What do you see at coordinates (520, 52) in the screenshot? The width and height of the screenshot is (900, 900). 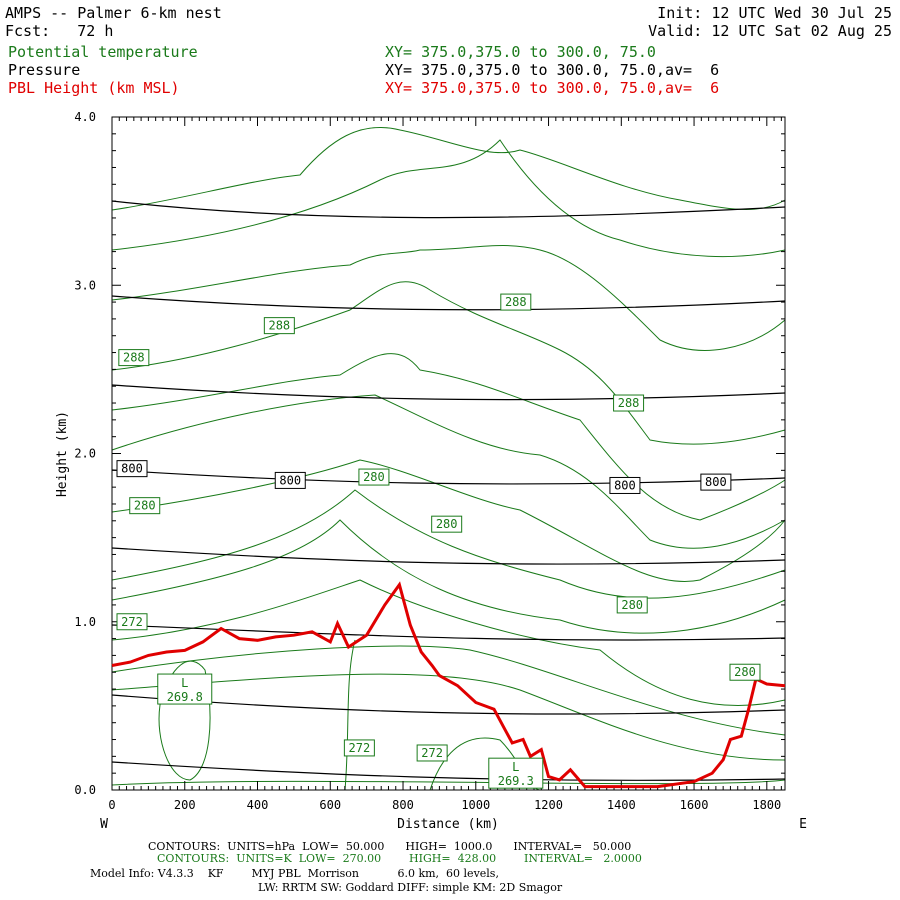 I see `xy-theta: XY= 375.0,375.0 to 300.0, 75.0` at bounding box center [520, 52].